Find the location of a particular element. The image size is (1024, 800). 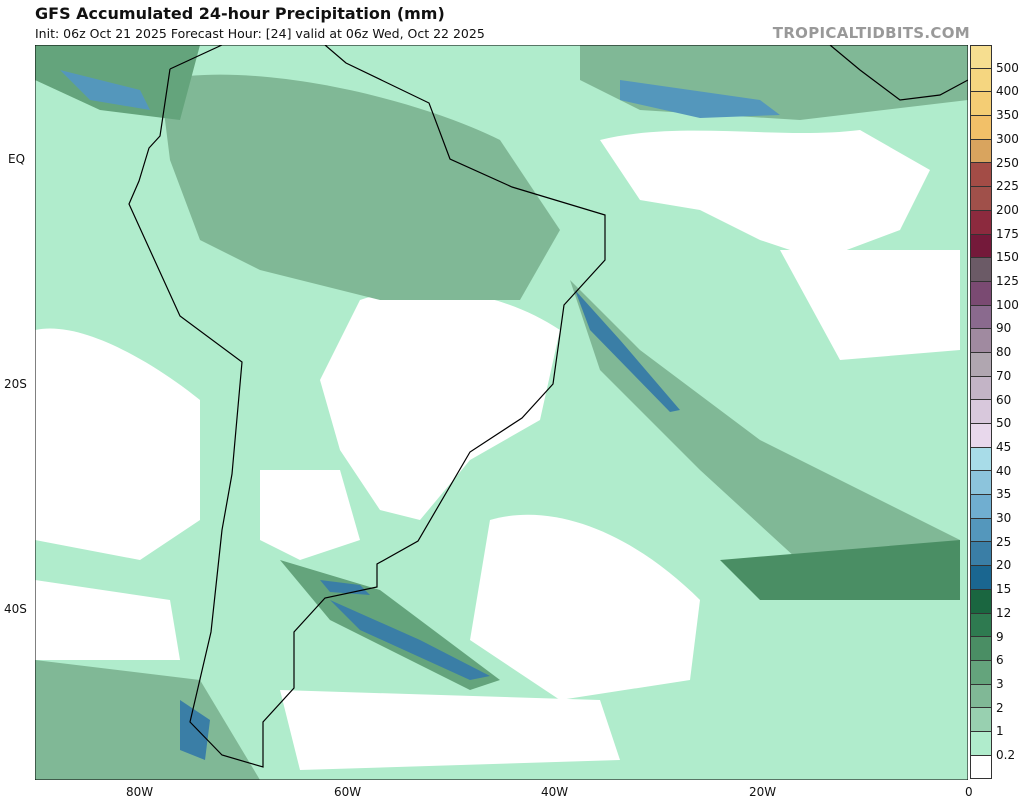

legend-label: 15 is located at coordinates (1004, 589).